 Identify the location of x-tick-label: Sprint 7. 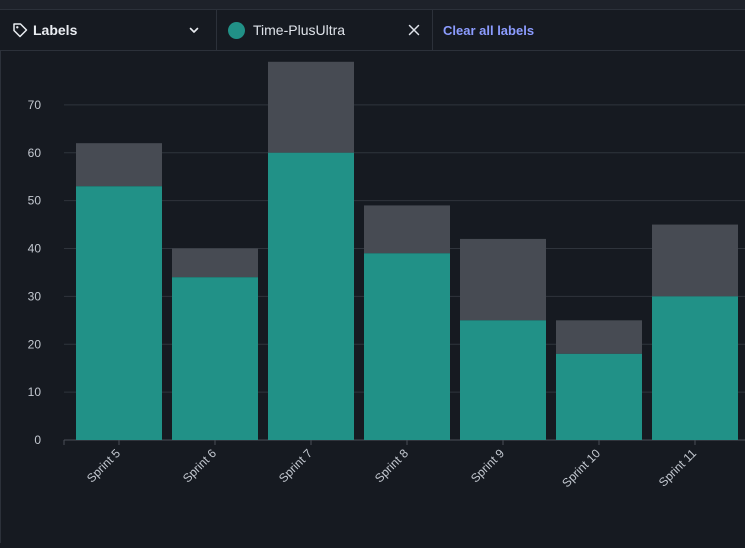
(295, 465).